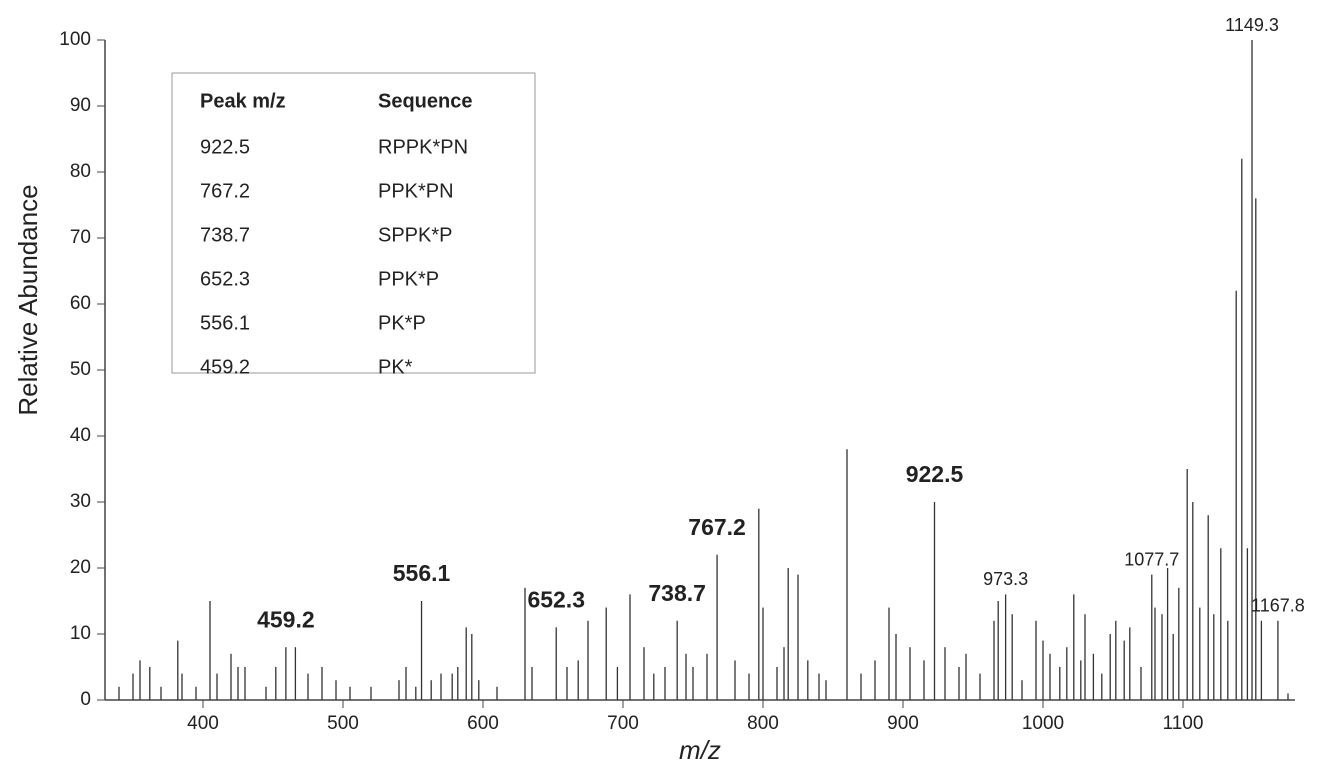  What do you see at coordinates (225, 191) in the screenshot?
I see `table-cell: 767.2` at bounding box center [225, 191].